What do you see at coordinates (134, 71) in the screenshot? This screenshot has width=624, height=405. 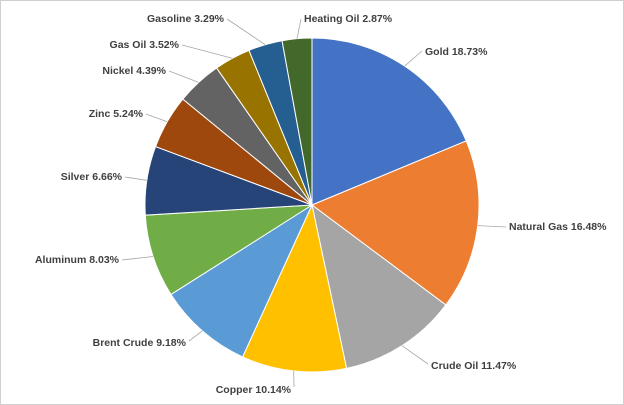 I see `slice-label-nickel: Nickel 4.39%` at bounding box center [134, 71].